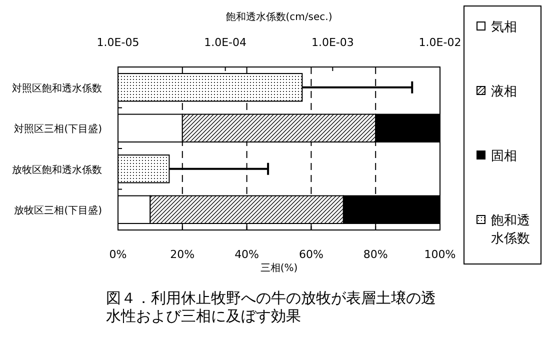 Image resolution: width=554 pixels, height=342 pixels. What do you see at coordinates (271, 307) in the screenshot?
I see `text: 図４．利用休止牧野への牛の放牧が表層土壌の透水性および三相に及ぼす効果` at bounding box center [271, 307].